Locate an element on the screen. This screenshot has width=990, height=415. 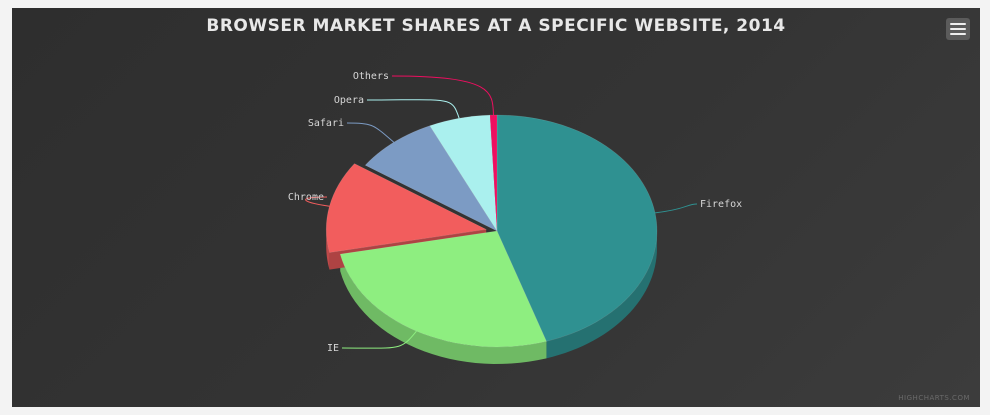
credits-link: Highcharts.com is located at coordinates (934, 398).